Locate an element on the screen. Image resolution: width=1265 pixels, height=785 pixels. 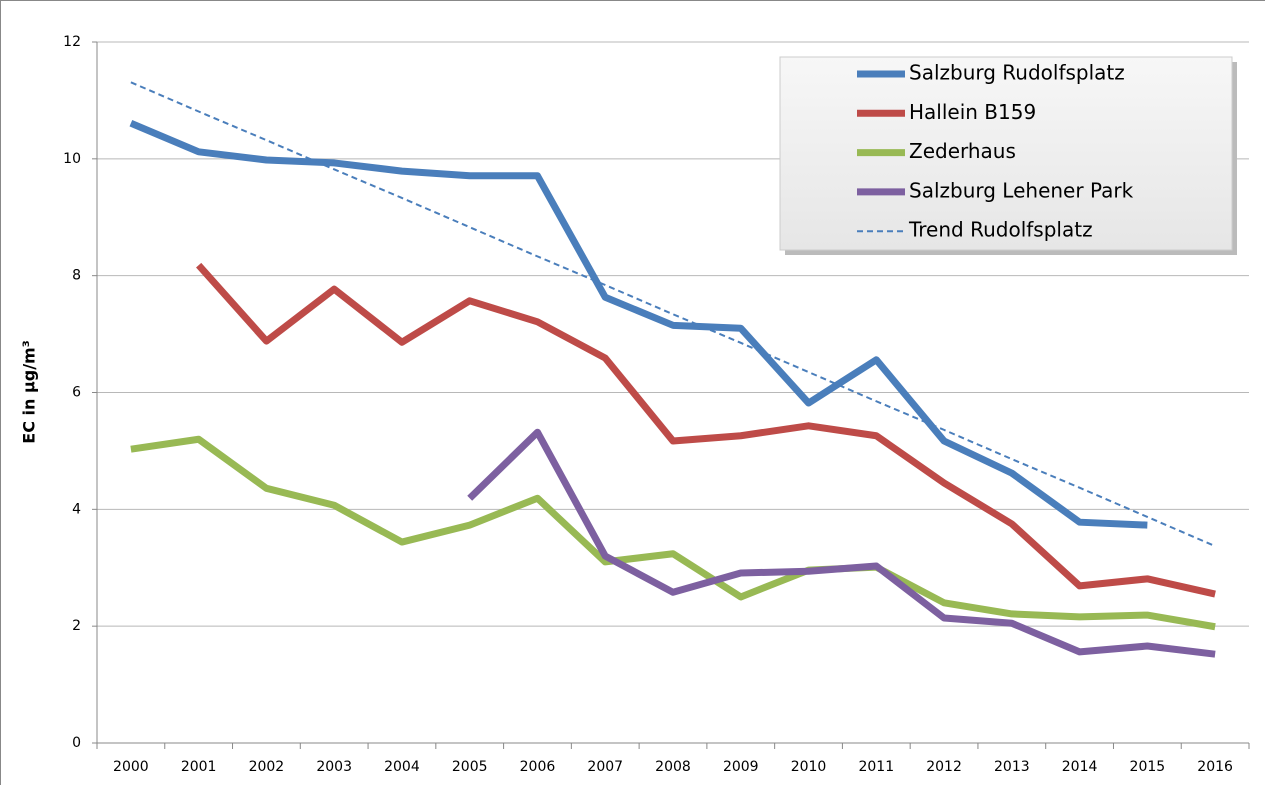
x-tick-label: 2014 is located at coordinates (1080, 767).